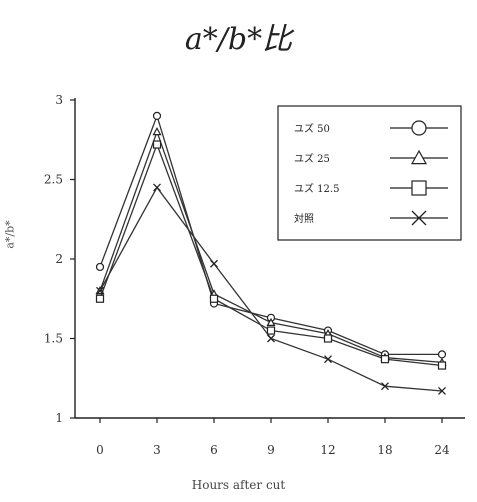 The image size is (477, 502). What do you see at coordinates (238, 485) in the screenshot?
I see `x-axis-label: Hours after cut` at bounding box center [238, 485].